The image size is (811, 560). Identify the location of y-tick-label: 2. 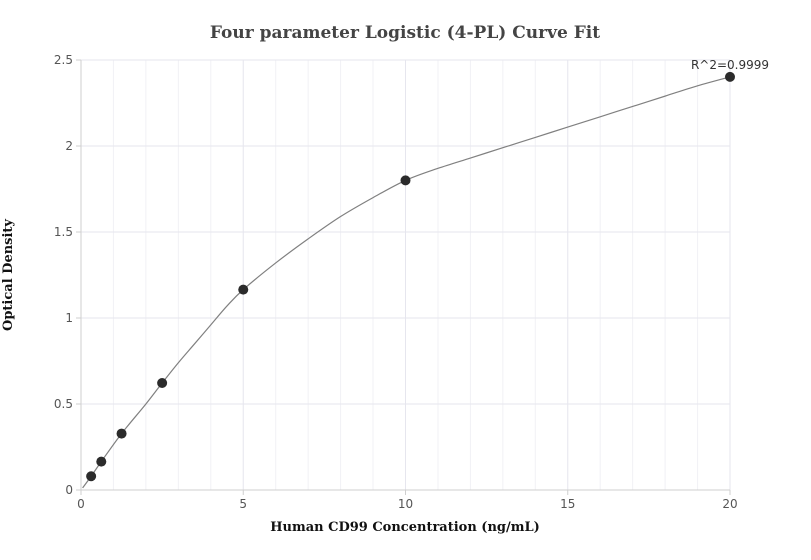
(69, 146).